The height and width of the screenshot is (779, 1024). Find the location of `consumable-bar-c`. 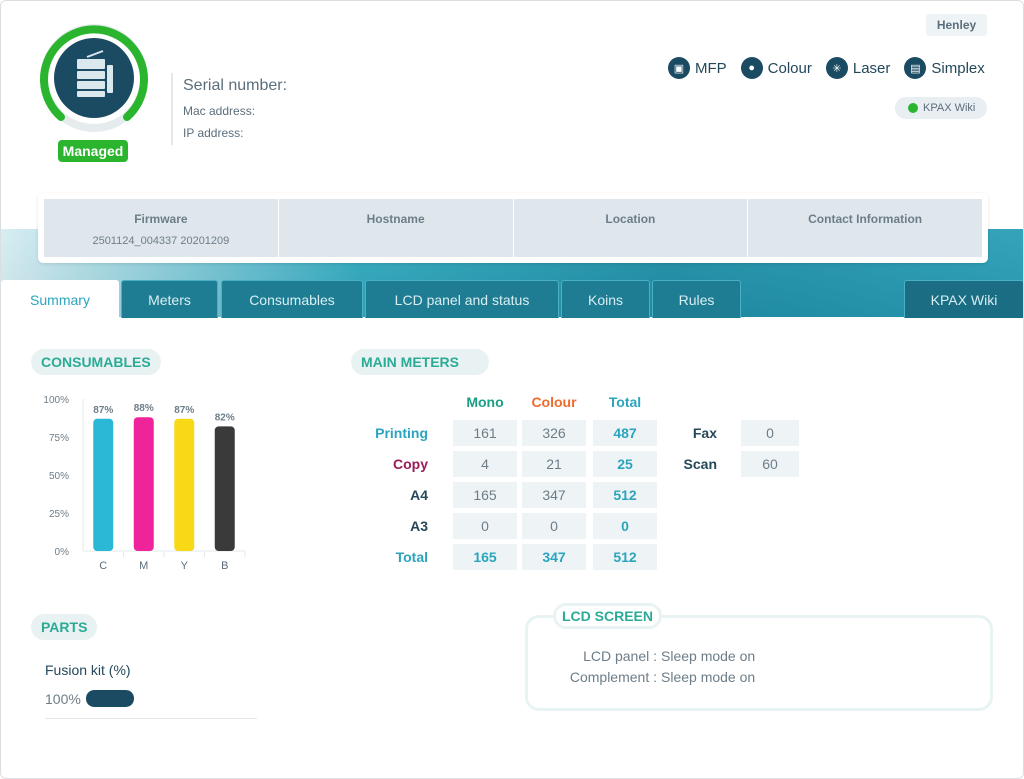

consumable-bar-c is located at coordinates (103, 484).